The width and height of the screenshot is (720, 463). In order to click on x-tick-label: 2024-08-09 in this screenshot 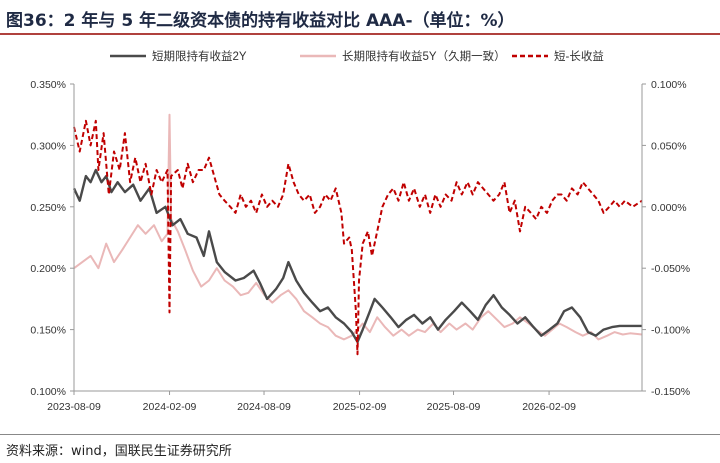, I will do `click(264, 407)`.